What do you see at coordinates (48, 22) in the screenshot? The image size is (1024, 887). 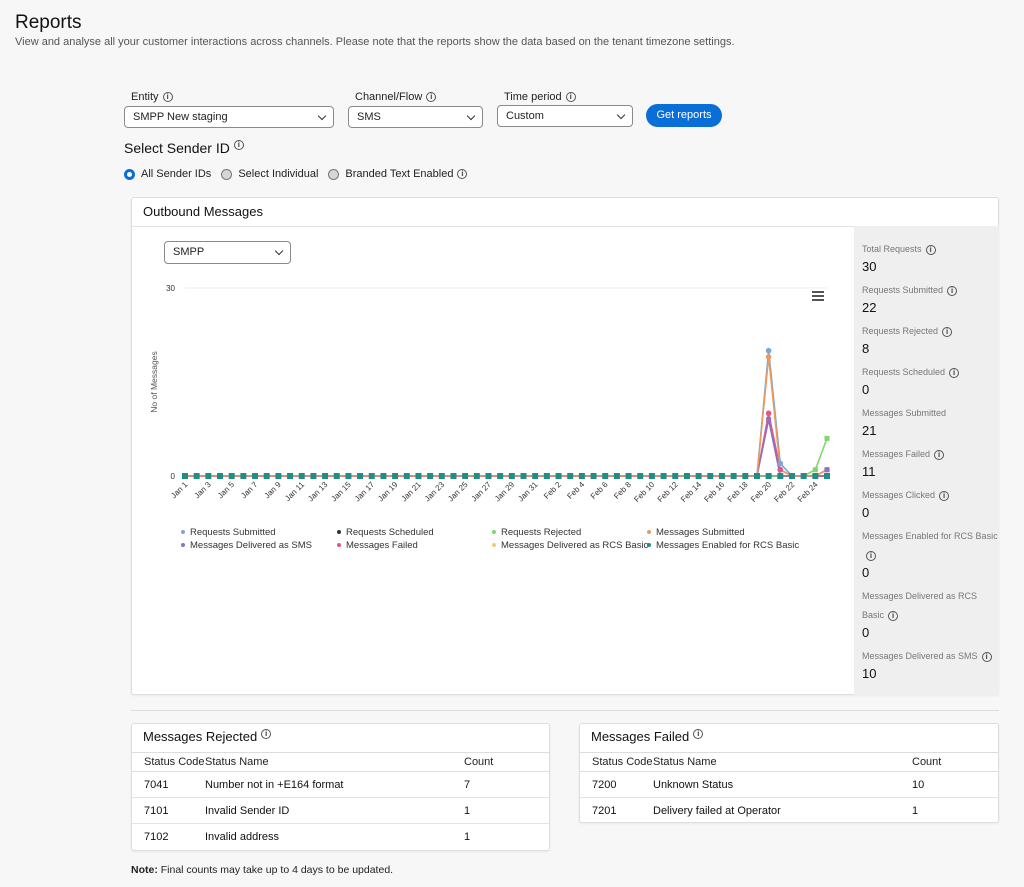 I see `page-title: Reports` at bounding box center [48, 22].